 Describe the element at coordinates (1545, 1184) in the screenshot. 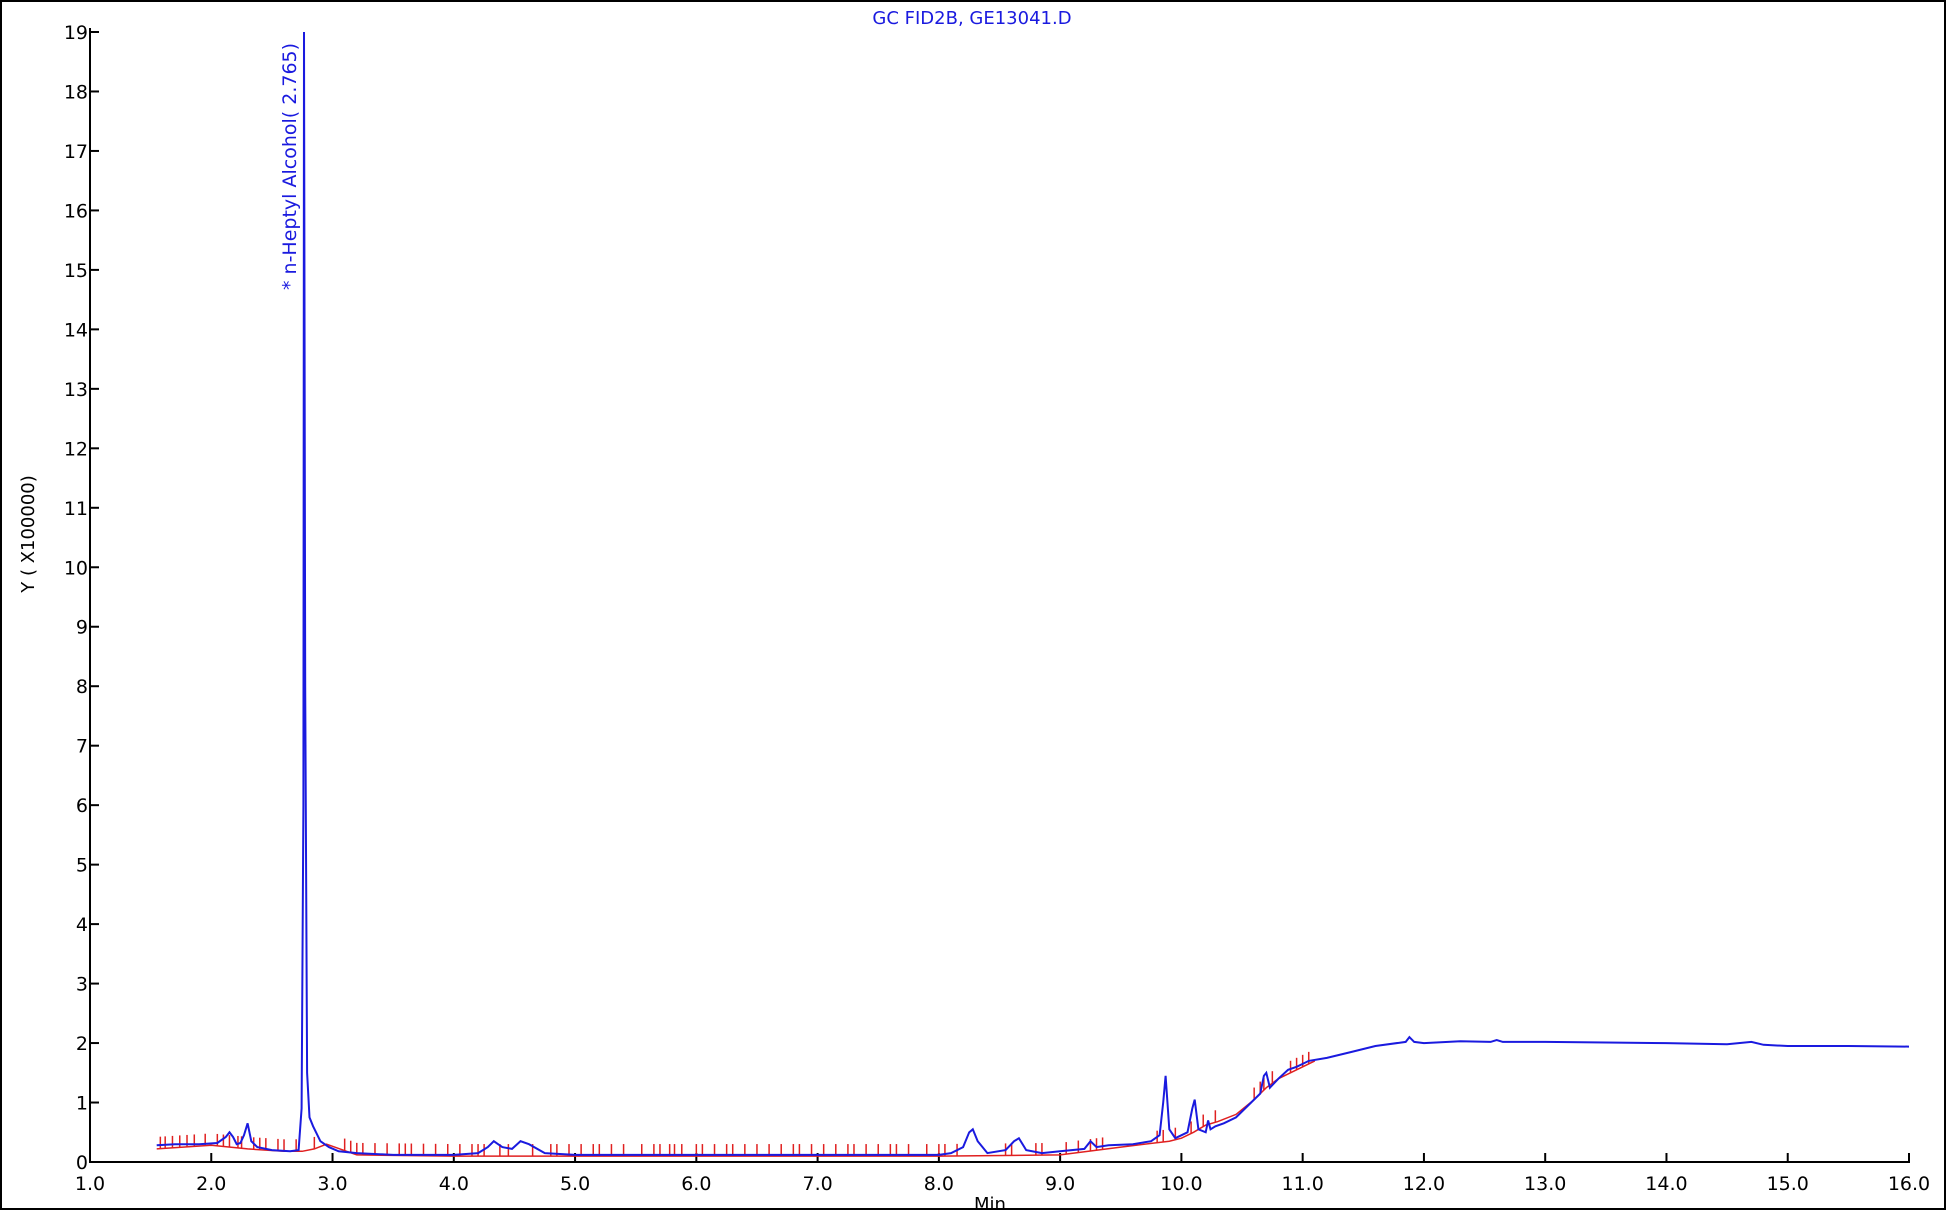

I see `x-tick-label: 13.0` at that location.